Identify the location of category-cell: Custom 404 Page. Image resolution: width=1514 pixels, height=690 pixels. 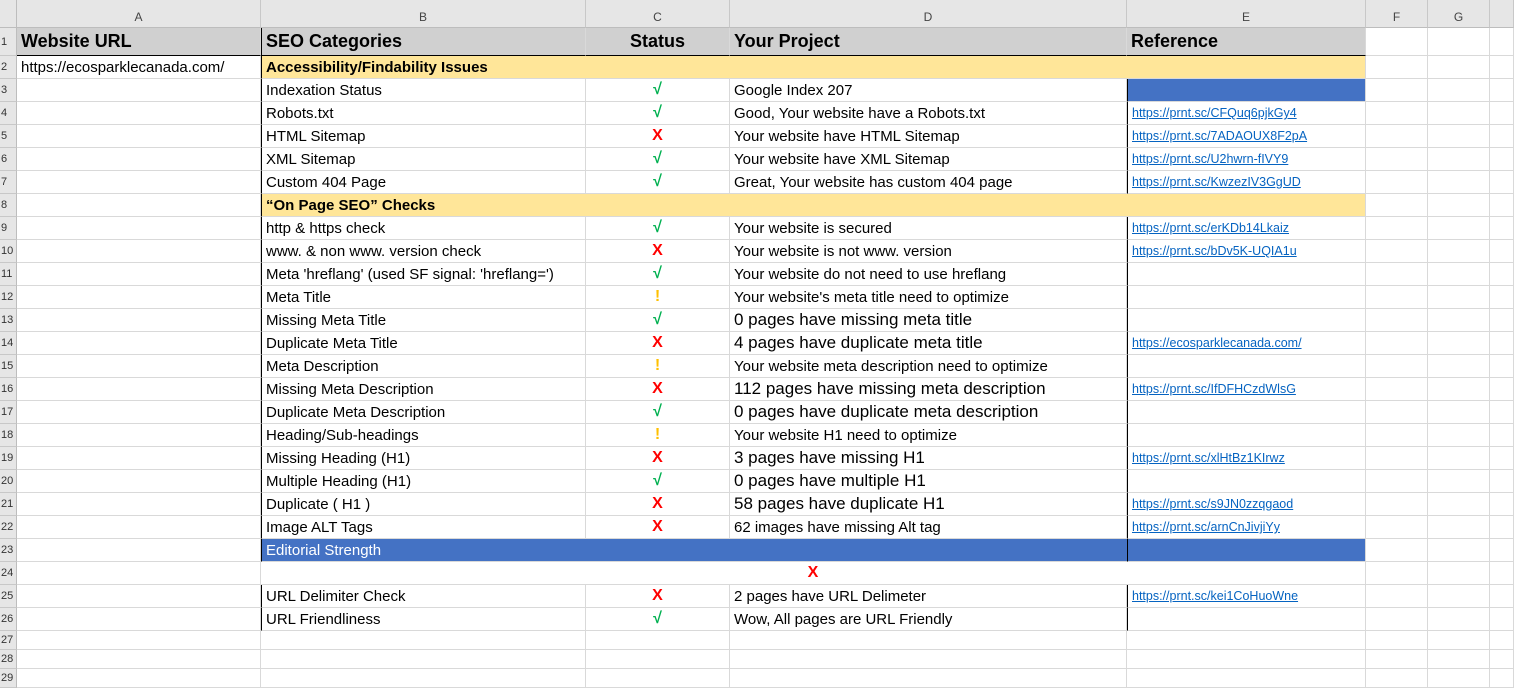
(423, 182).